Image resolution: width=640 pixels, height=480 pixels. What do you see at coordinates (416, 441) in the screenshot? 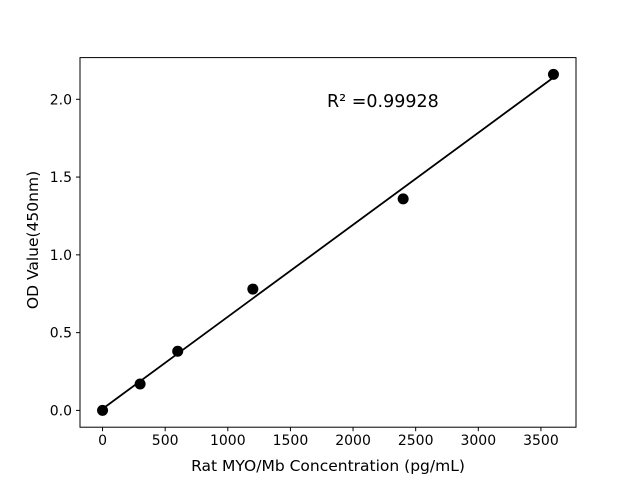
I see `x-tick-label: 2500` at bounding box center [416, 441].